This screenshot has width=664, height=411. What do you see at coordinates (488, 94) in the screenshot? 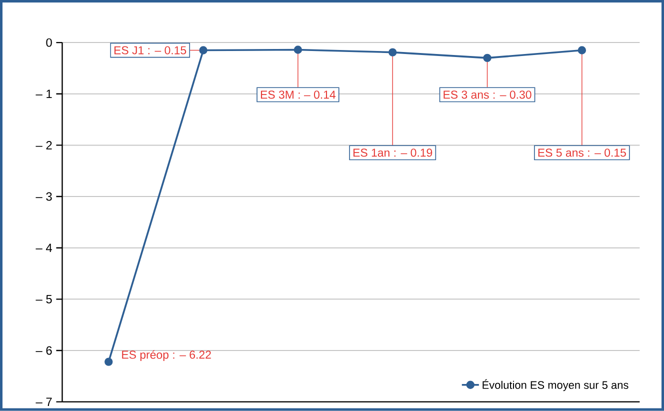
I see `data-label: ES 3 ans : – 0.30` at bounding box center [488, 94].